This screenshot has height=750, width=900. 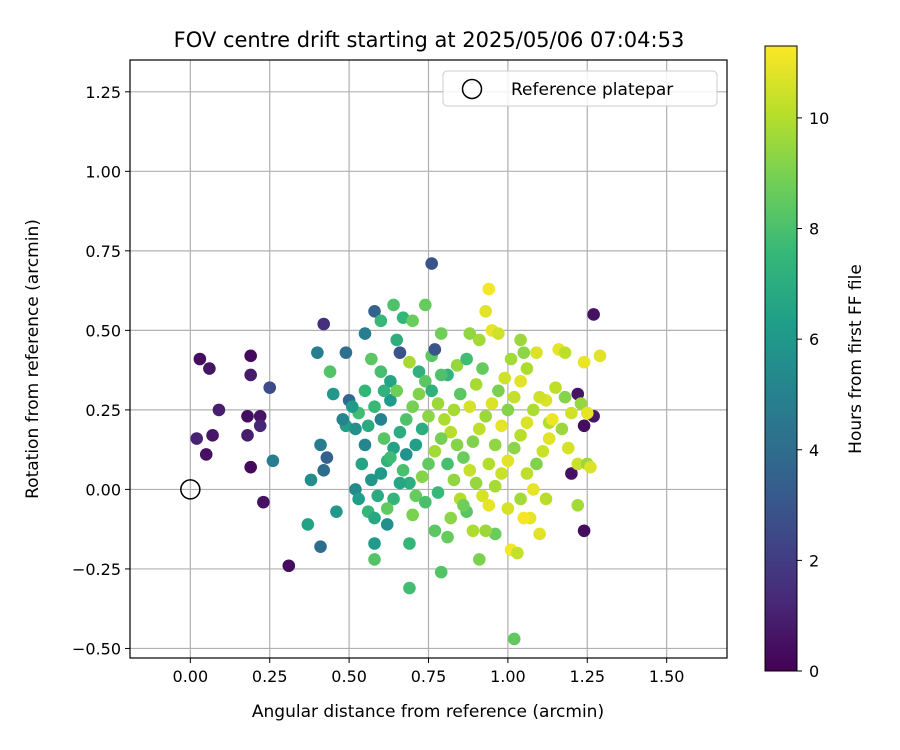 I want to click on reference-point-marker, so click(x=190, y=489).